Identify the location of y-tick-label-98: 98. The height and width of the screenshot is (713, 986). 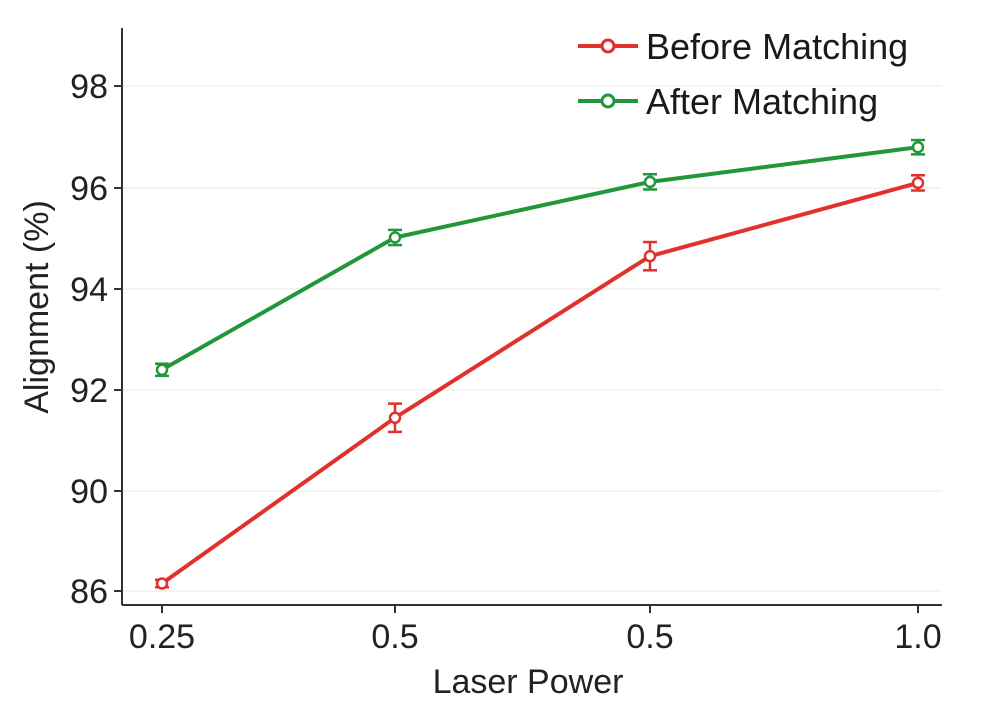
(89, 87).